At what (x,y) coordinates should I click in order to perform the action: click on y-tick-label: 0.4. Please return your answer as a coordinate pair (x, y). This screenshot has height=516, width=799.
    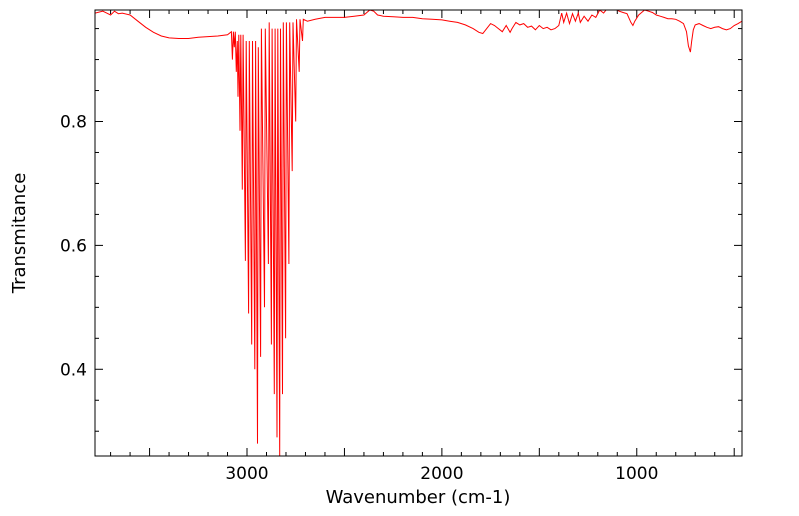
    Looking at the image, I should click on (73, 370).